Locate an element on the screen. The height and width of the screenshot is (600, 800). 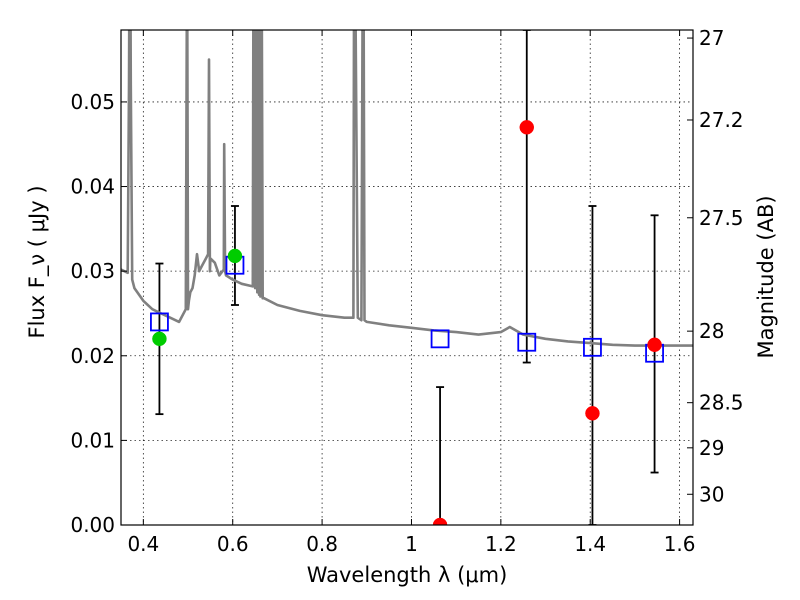
y-tick-label: 0.00 is located at coordinates (92, 525).